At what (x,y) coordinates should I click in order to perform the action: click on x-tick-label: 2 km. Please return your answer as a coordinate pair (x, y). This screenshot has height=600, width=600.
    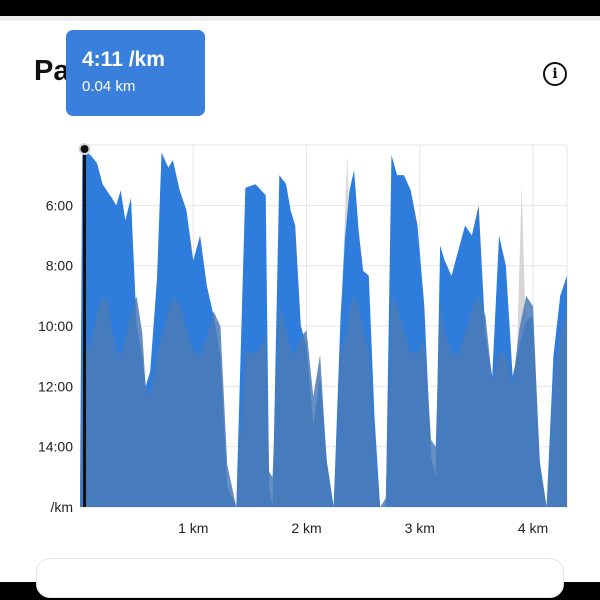
    Looking at the image, I should click on (306, 528).